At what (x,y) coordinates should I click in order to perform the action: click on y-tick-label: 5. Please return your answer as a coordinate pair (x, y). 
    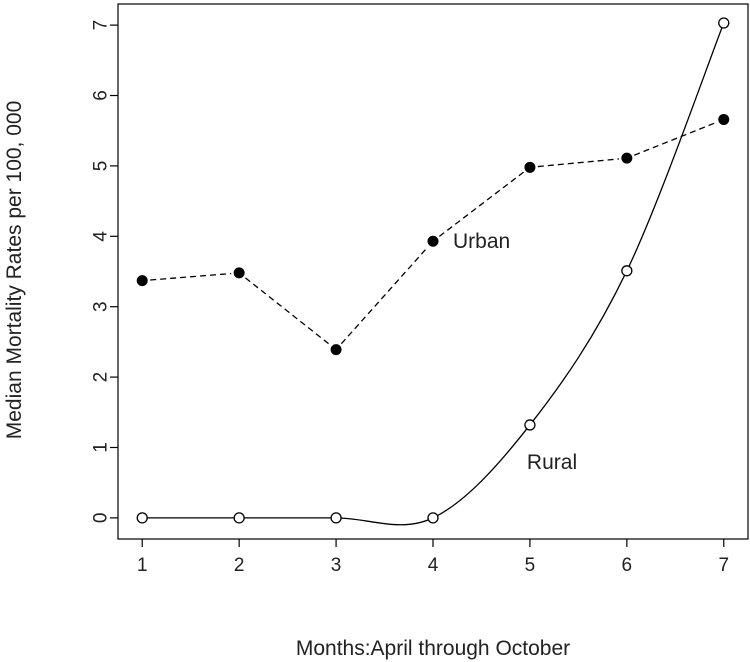
    Looking at the image, I should click on (101, 166).